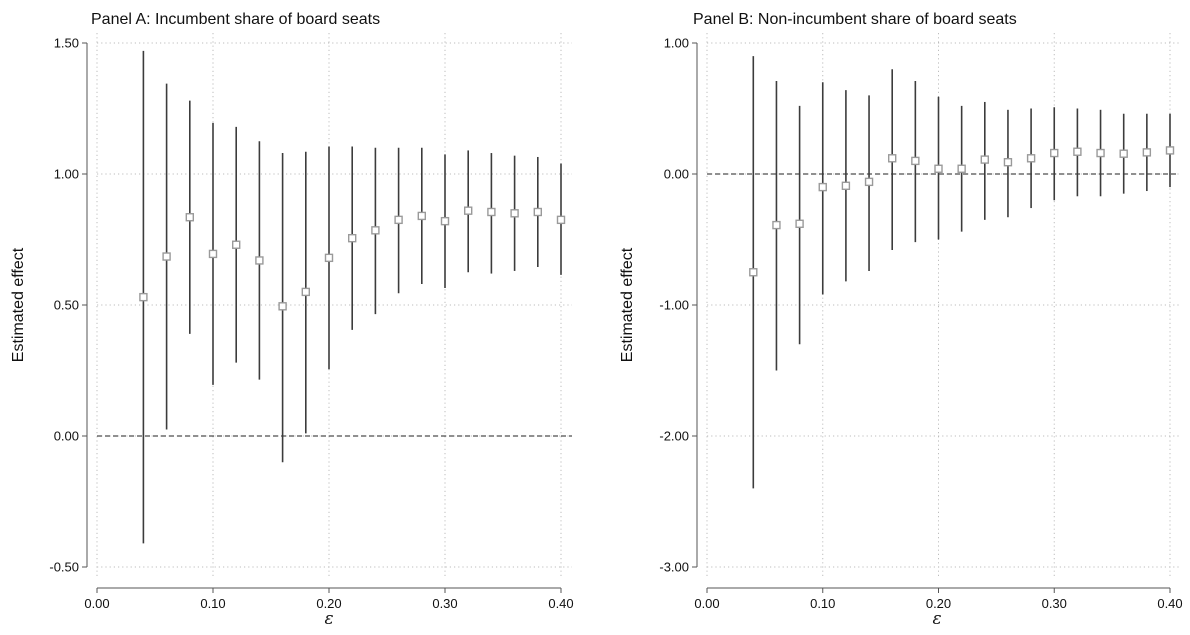  Describe the element at coordinates (674, 567) in the screenshot. I see `panel-b-y-tick-label: -3.00` at that location.